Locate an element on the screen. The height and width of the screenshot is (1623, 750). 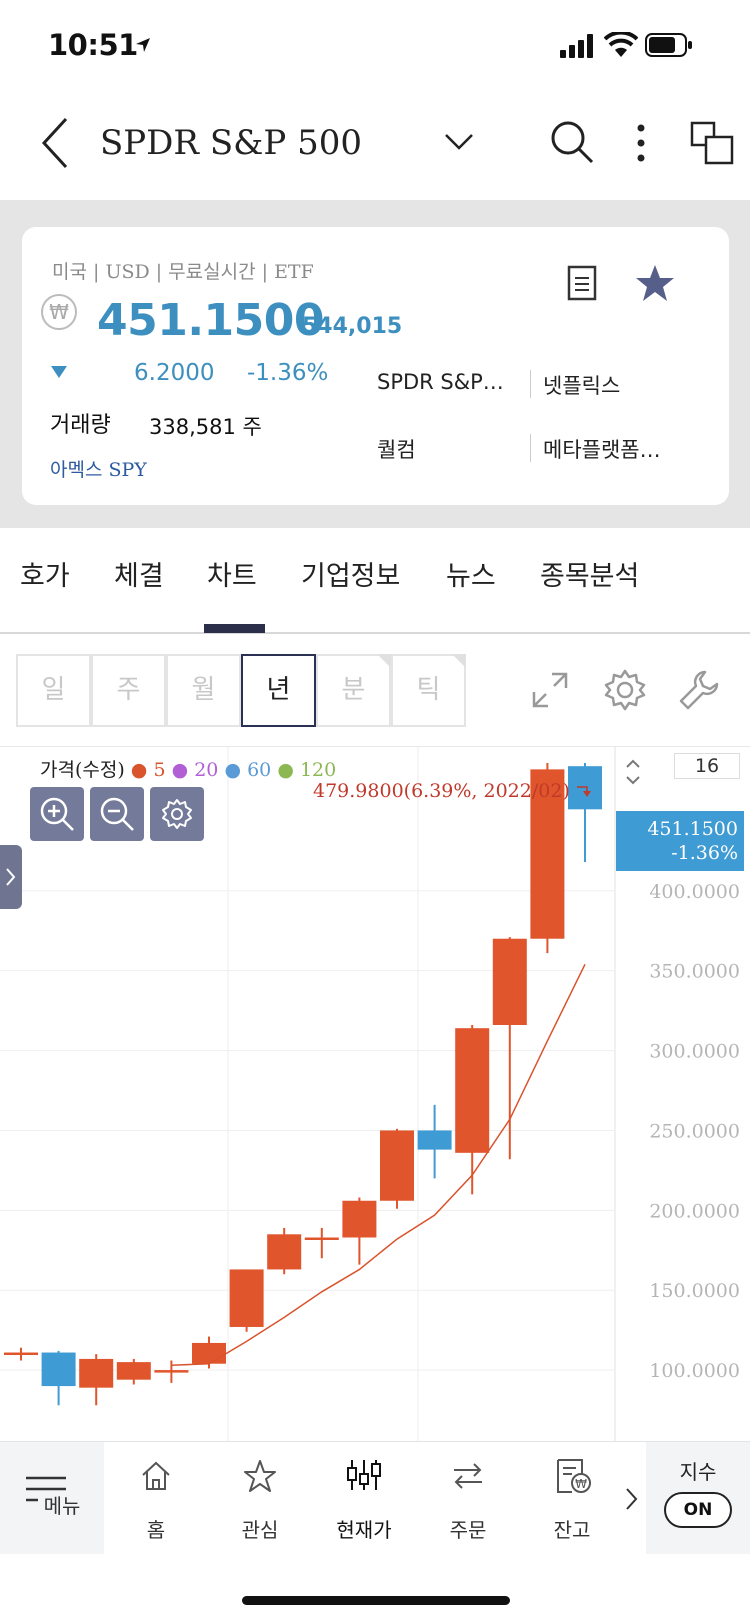
tab-trades: 체결 is located at coordinates (139, 576).